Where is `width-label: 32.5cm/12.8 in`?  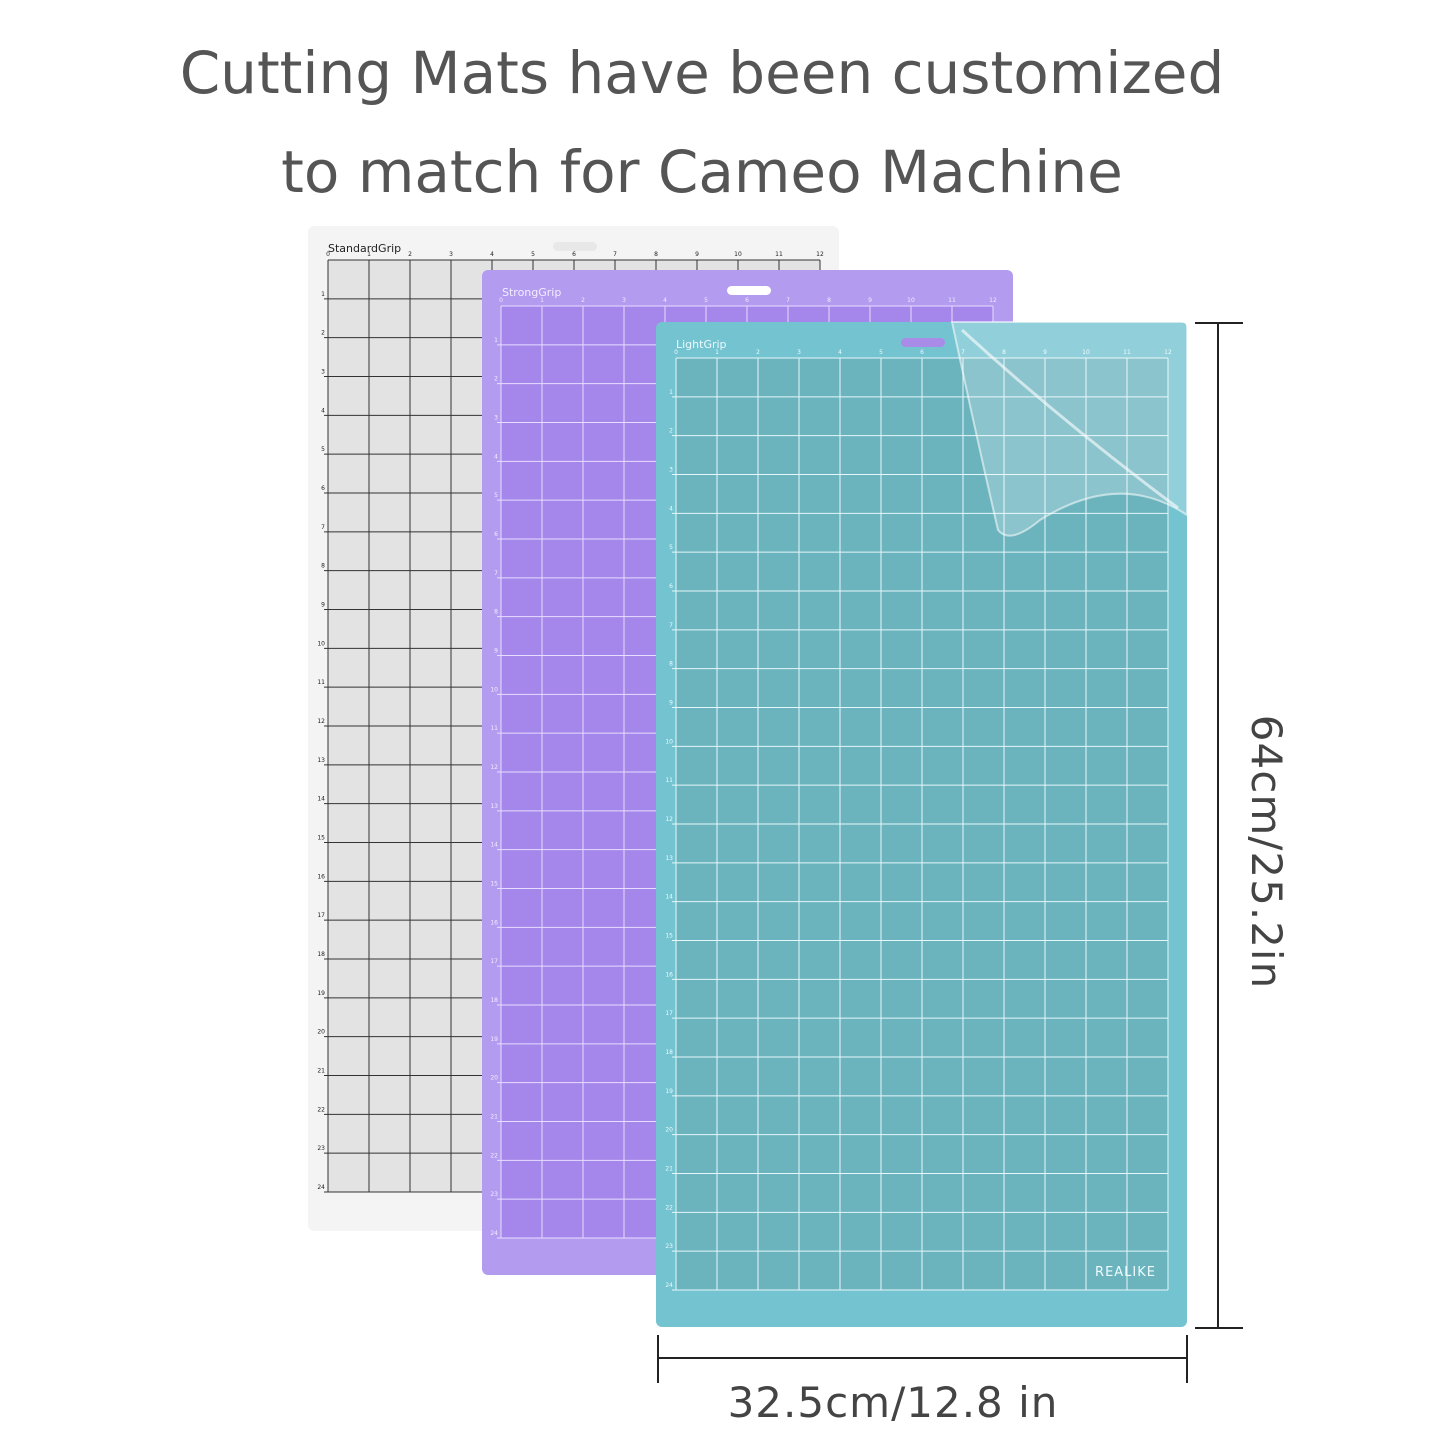
width-label: 32.5cm/12.8 in is located at coordinates (893, 1402).